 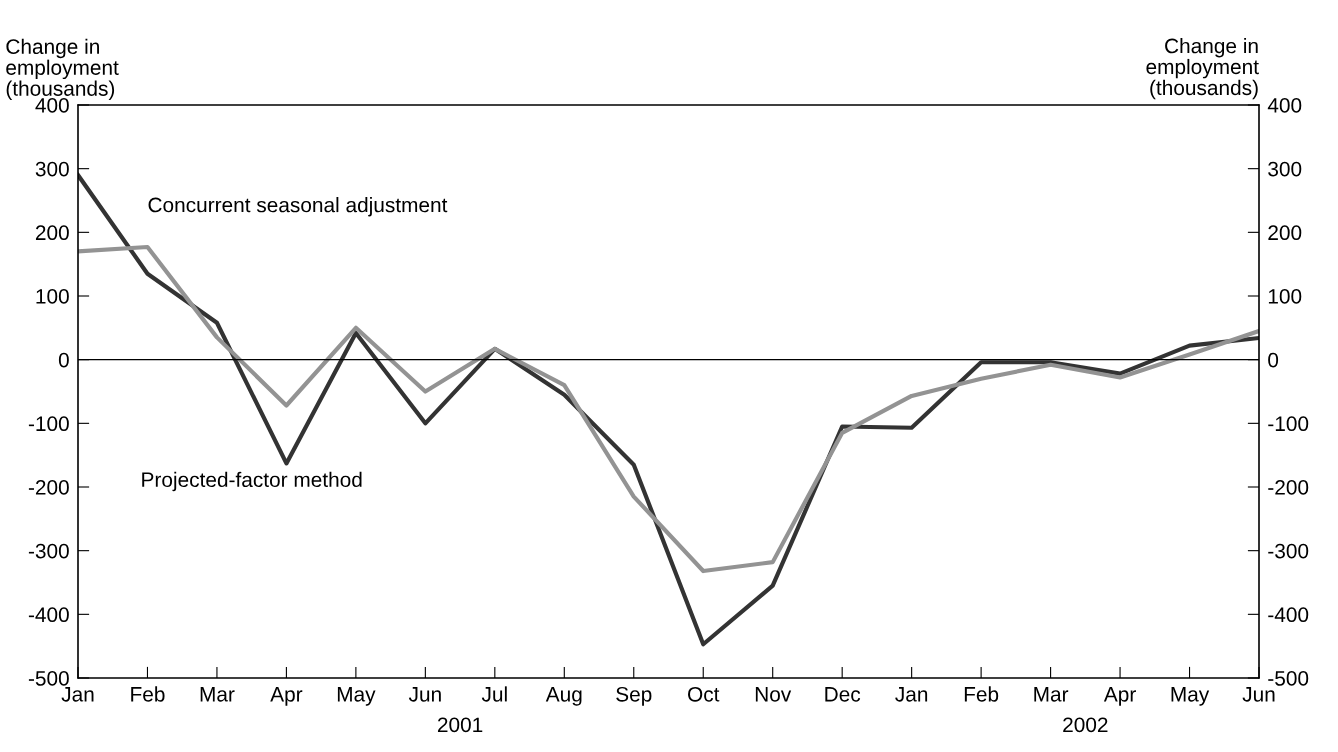 I want to click on y2-tick-label: 300, so click(x=1285, y=169).